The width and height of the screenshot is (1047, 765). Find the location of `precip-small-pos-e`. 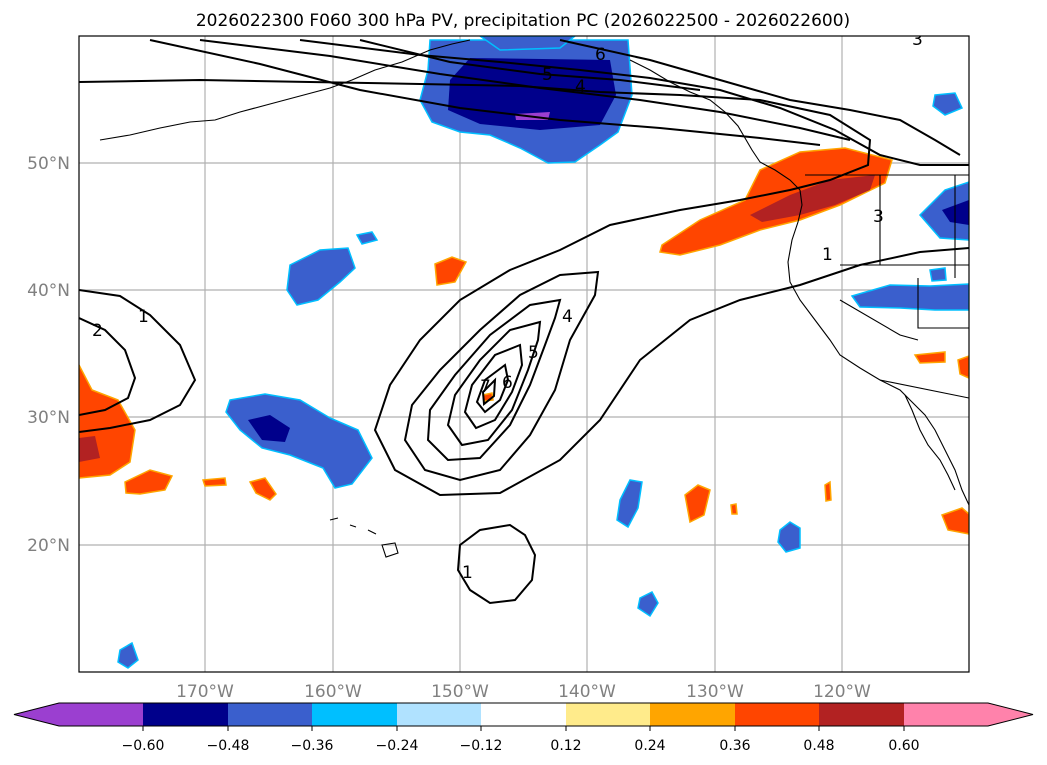

precip-small-pos-e is located at coordinates (697, 504).